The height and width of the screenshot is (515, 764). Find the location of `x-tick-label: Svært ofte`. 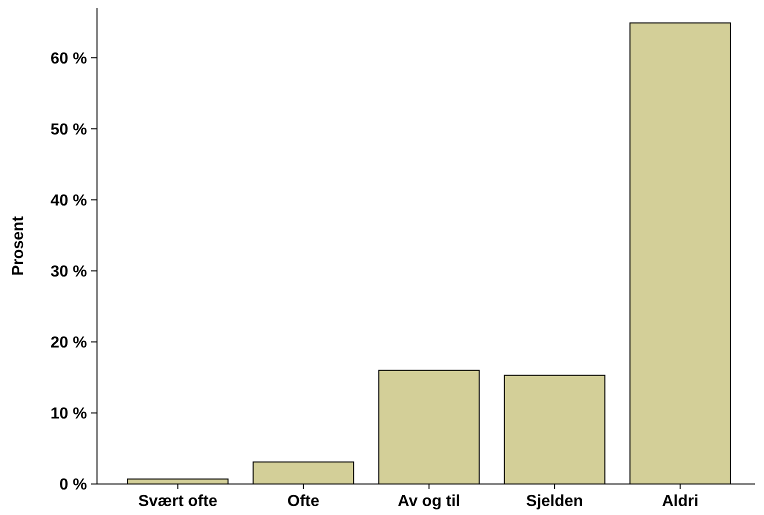

x-tick-label: Svært ofte is located at coordinates (178, 501).